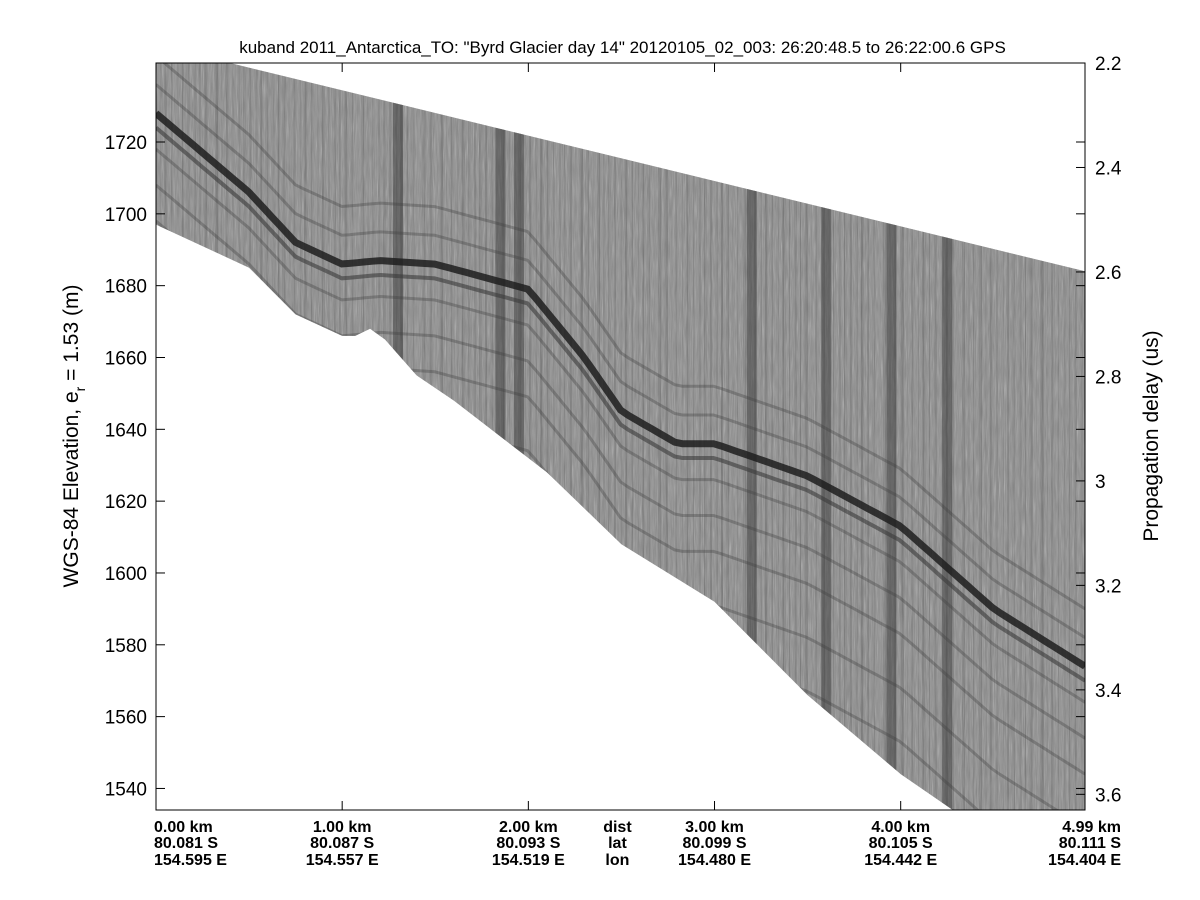  Describe the element at coordinates (901, 843) in the screenshot. I see `x-tick-lat-label: 80.105 S` at that location.